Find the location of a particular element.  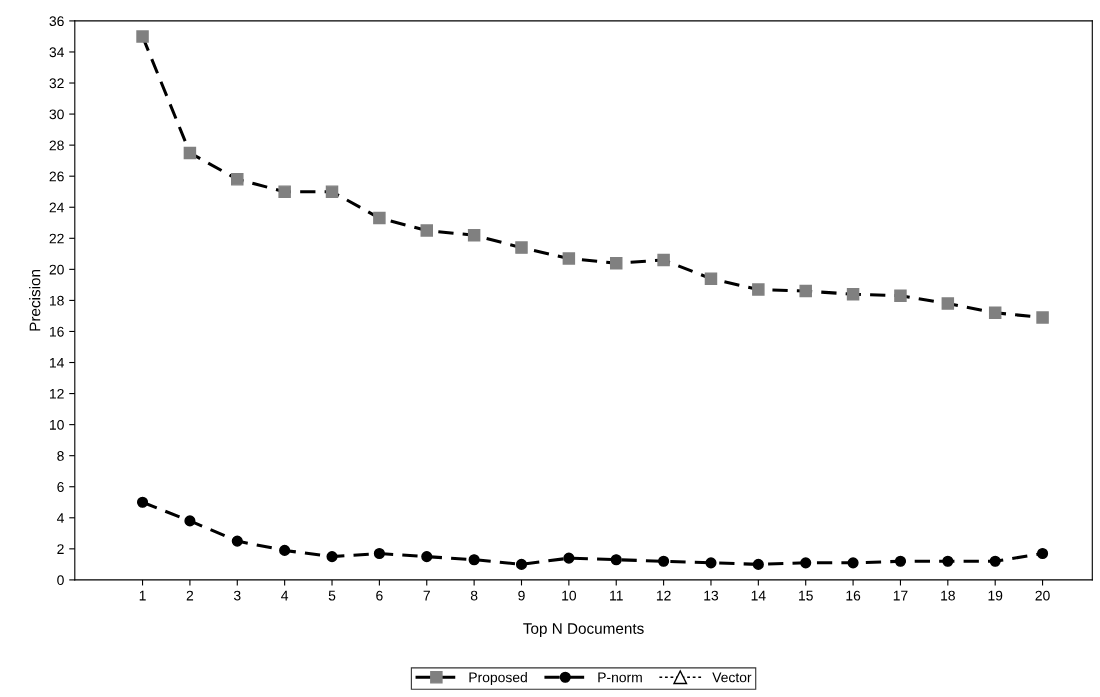

x-tick-label: 1 is located at coordinates (142, 595).